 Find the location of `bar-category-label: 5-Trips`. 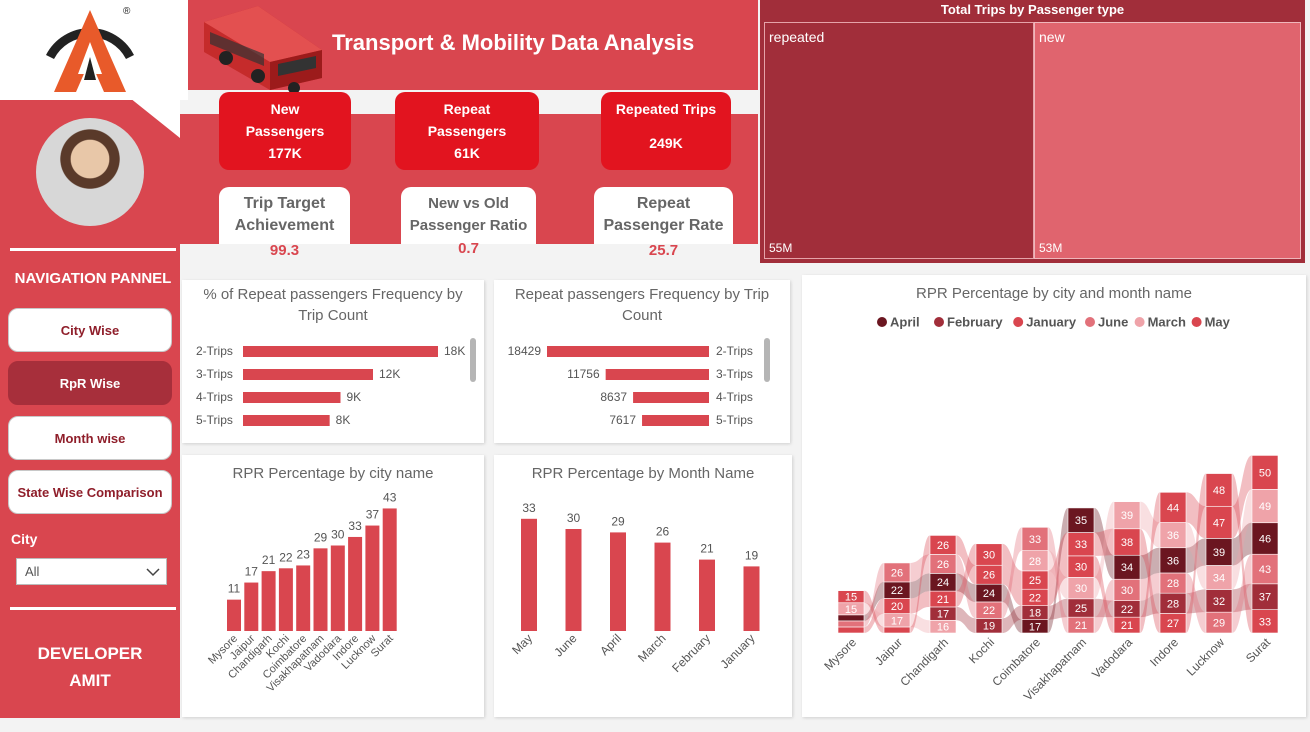

bar-category-label: 5-Trips is located at coordinates (214, 420).